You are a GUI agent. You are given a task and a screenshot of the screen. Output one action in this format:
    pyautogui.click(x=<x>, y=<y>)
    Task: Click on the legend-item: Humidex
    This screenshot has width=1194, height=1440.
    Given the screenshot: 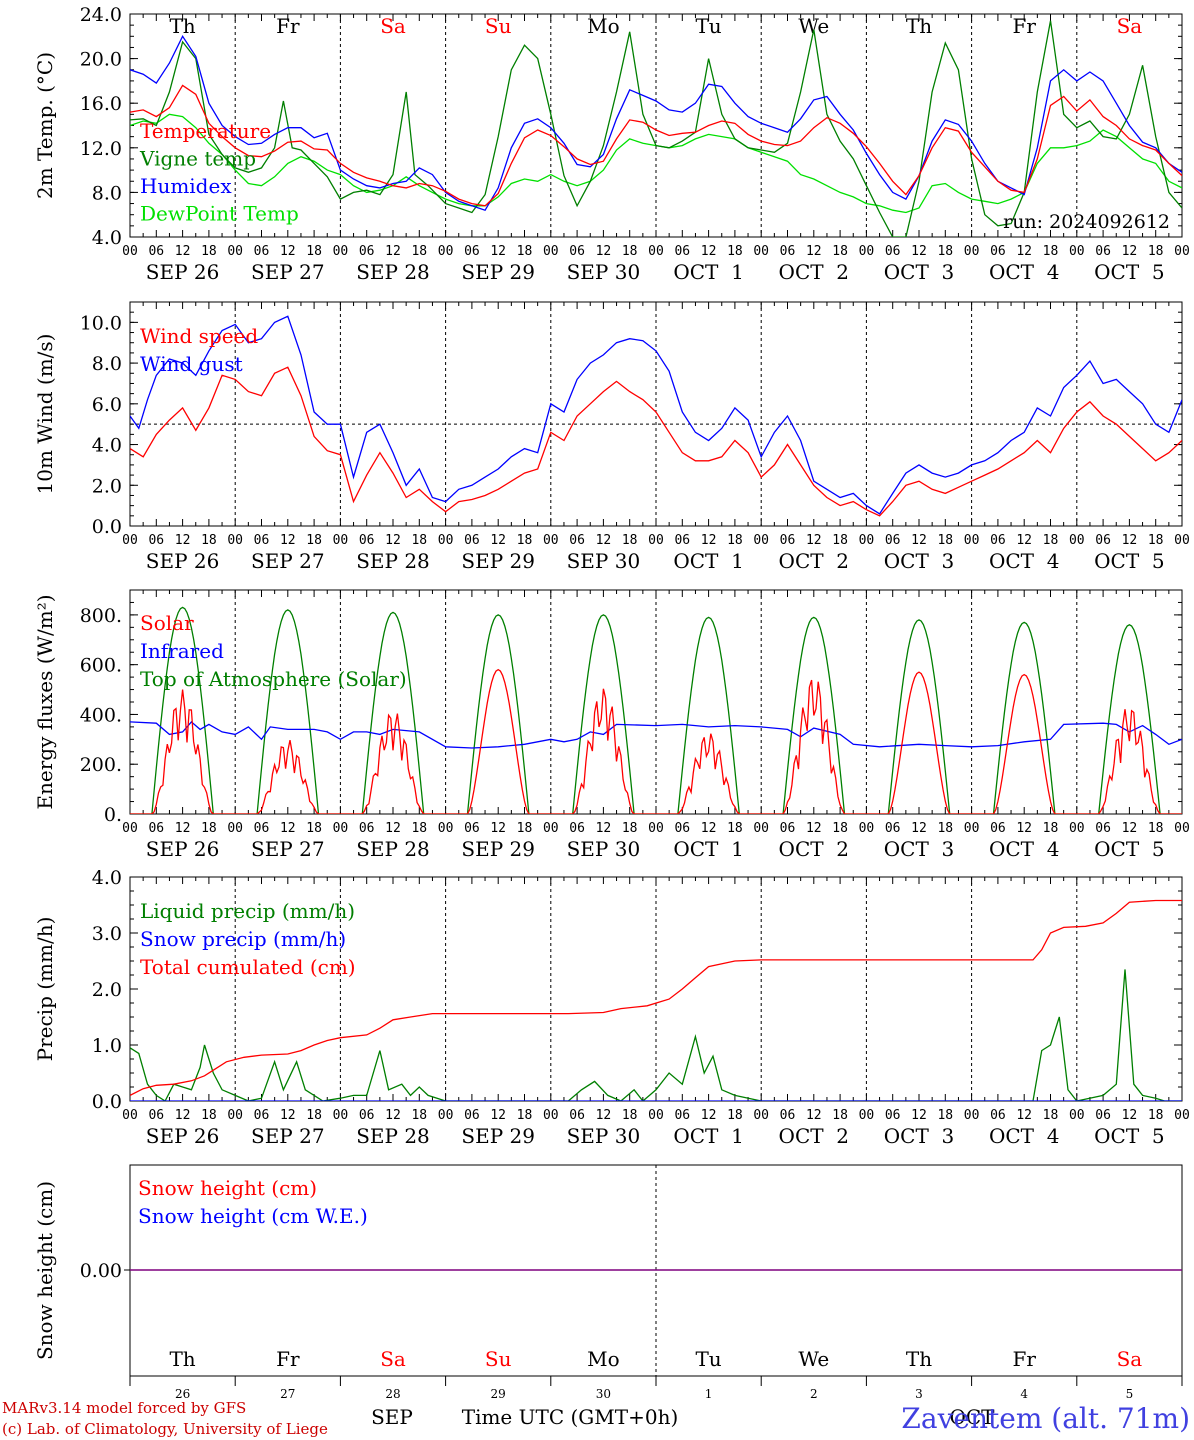 What is the action you would take?
    pyautogui.click(x=186, y=186)
    